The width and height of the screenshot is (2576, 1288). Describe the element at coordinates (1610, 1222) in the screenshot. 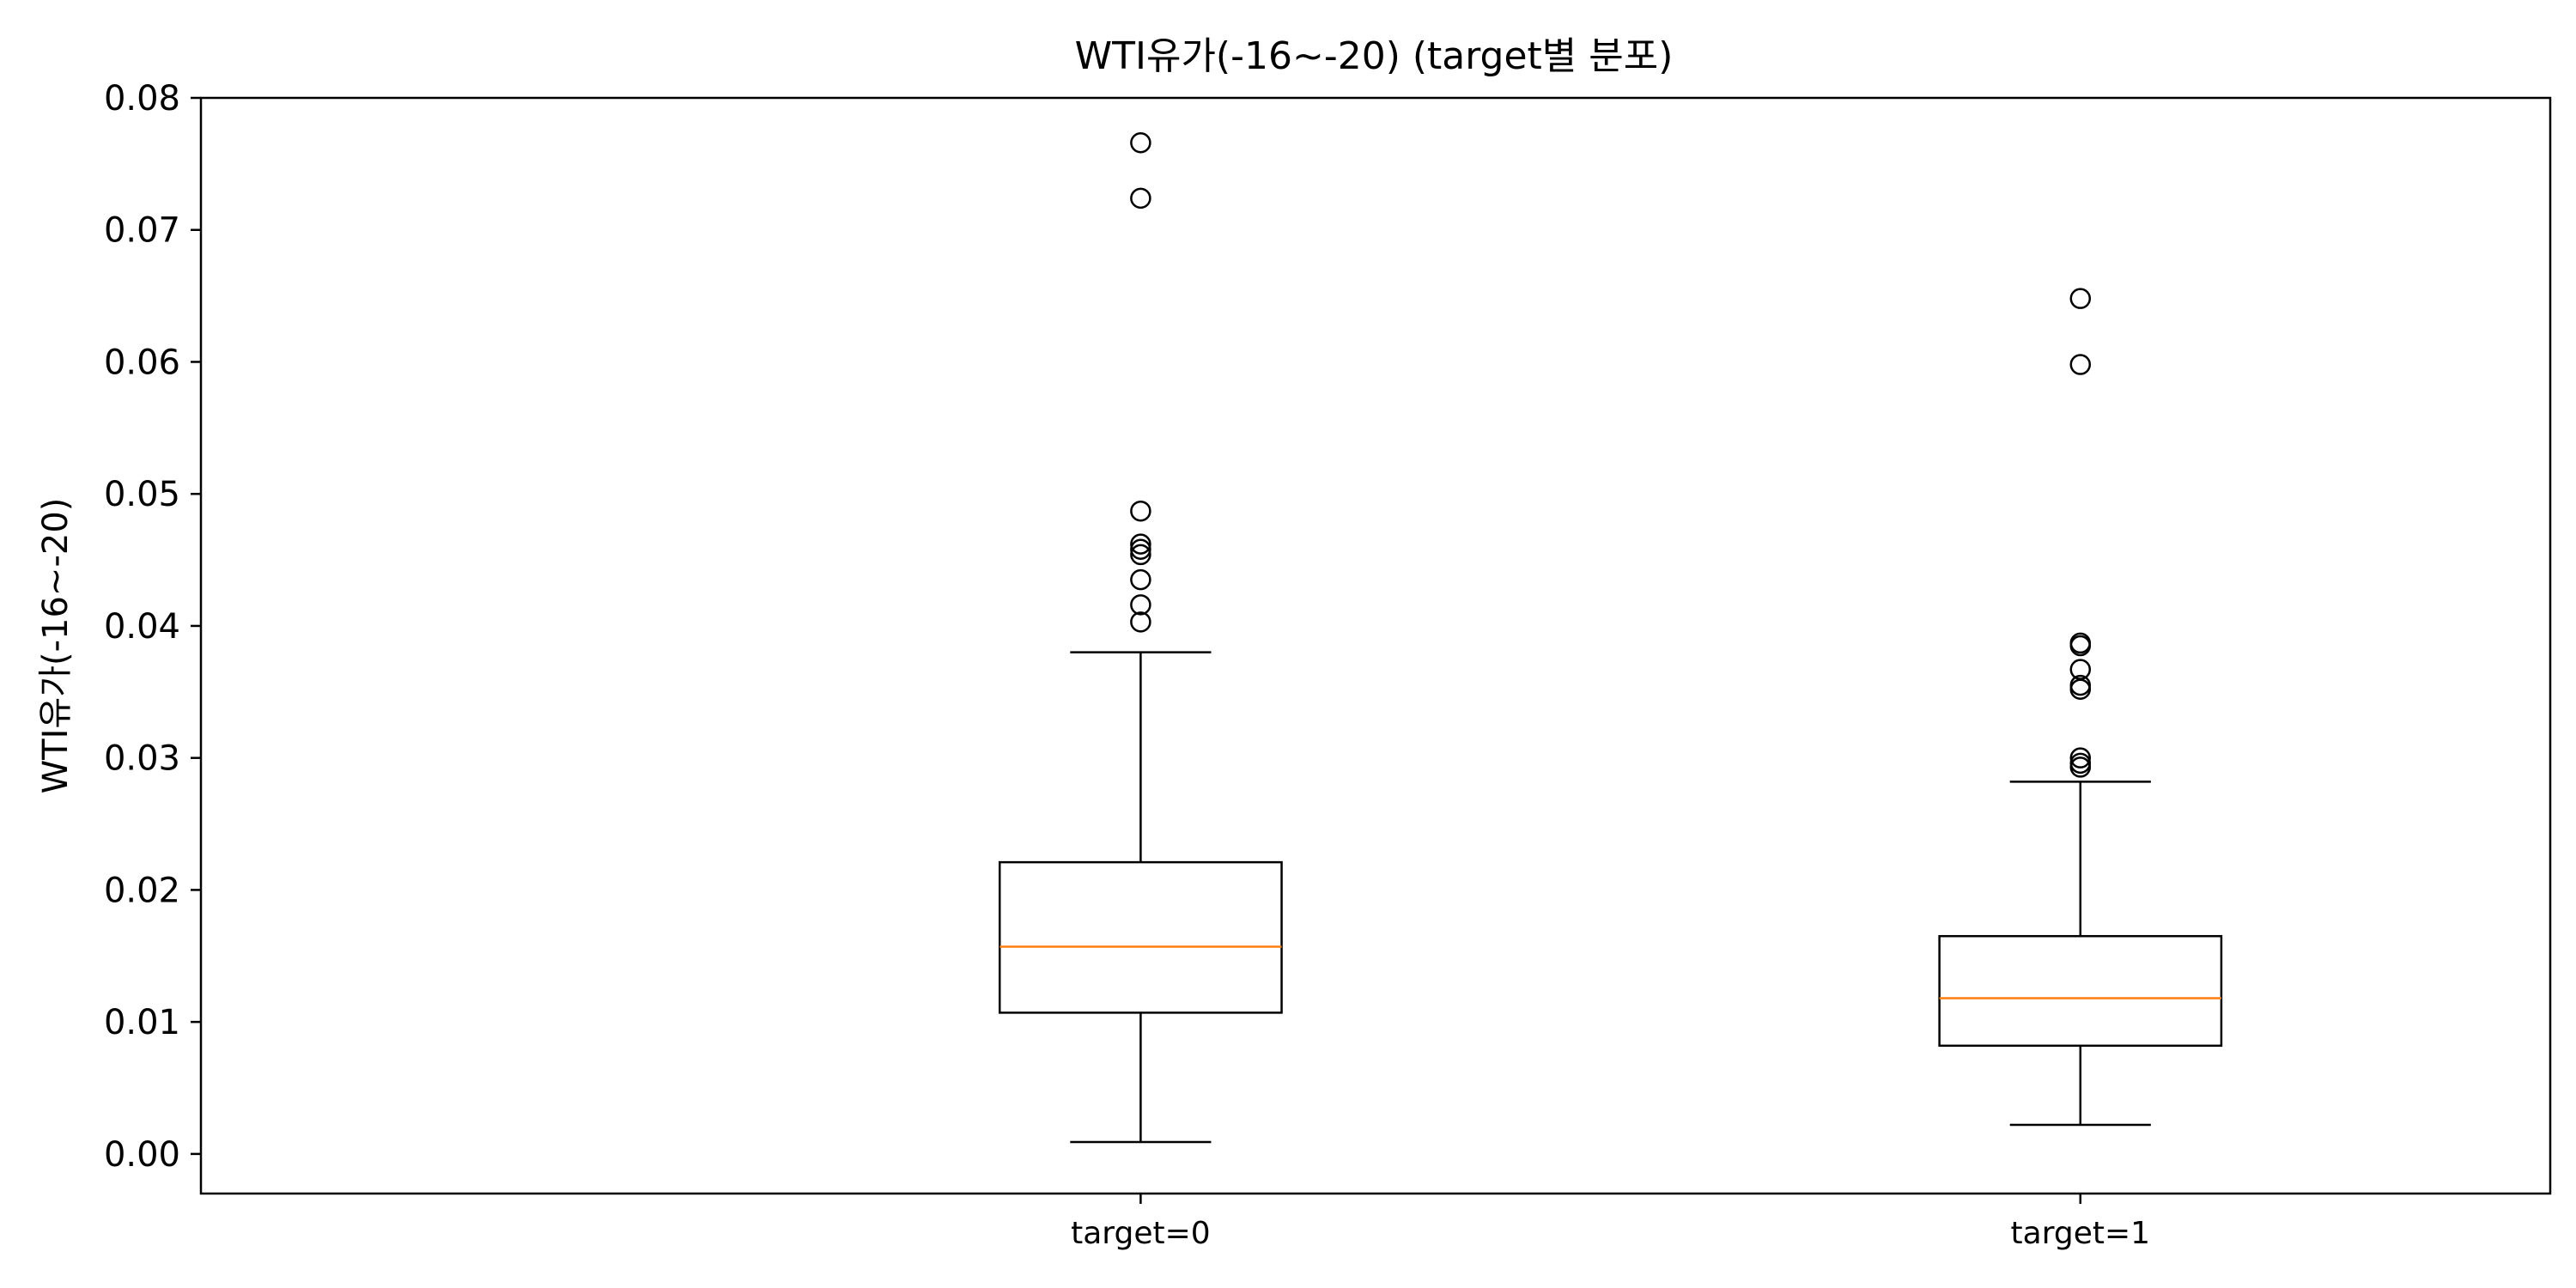

I see `x-axis: target=0 target=1` at that location.